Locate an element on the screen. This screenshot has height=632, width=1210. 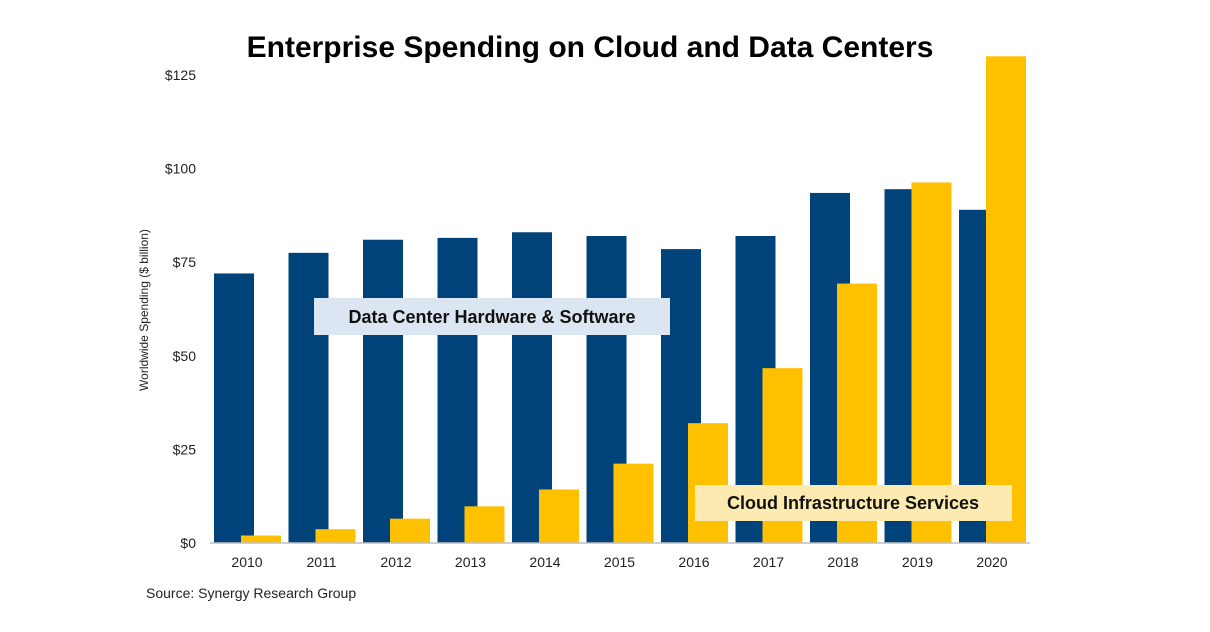
x-tick-label: 2015 is located at coordinates (619, 562).